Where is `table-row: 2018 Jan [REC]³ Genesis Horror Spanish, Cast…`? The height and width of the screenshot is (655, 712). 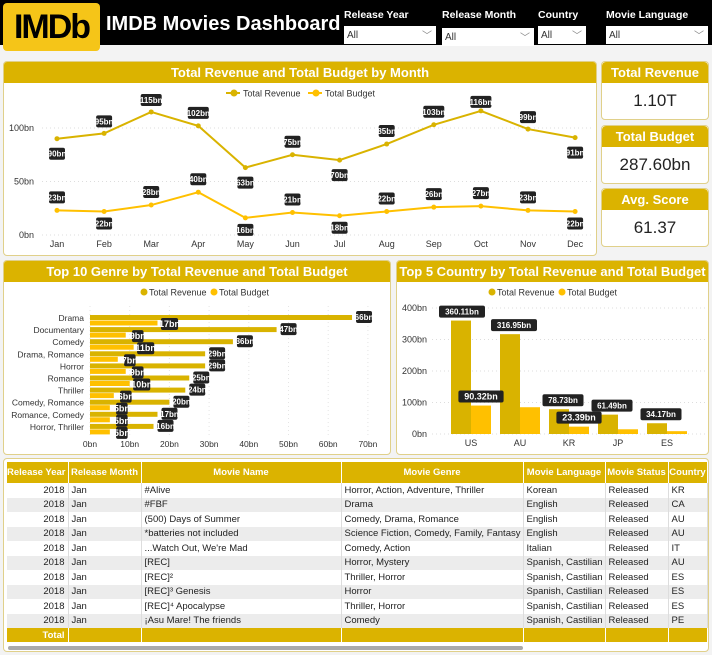 table-row: 2018 Jan [REC]³ Genesis Horror Spanish, Cast… is located at coordinates (357, 591).